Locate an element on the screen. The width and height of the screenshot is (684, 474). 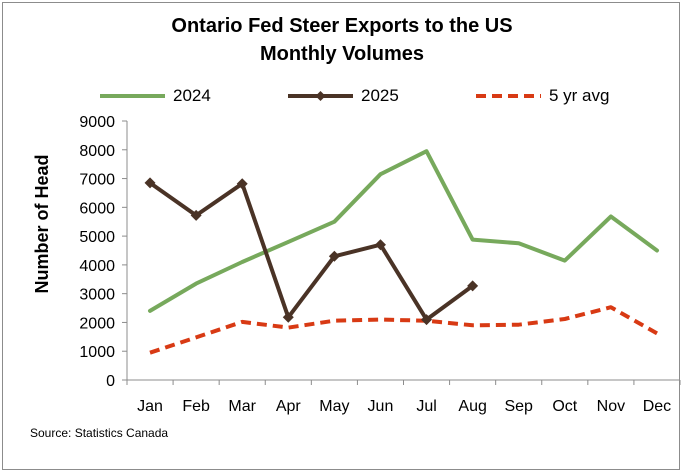
x-tick-label: Dec is located at coordinates (657, 406).